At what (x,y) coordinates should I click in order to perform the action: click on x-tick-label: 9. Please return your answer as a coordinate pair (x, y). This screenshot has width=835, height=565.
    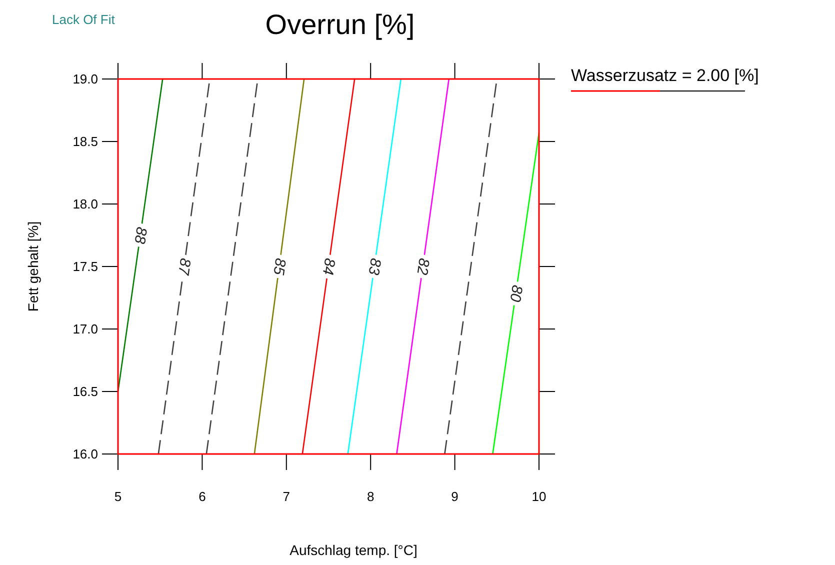
    Looking at the image, I should click on (454, 496).